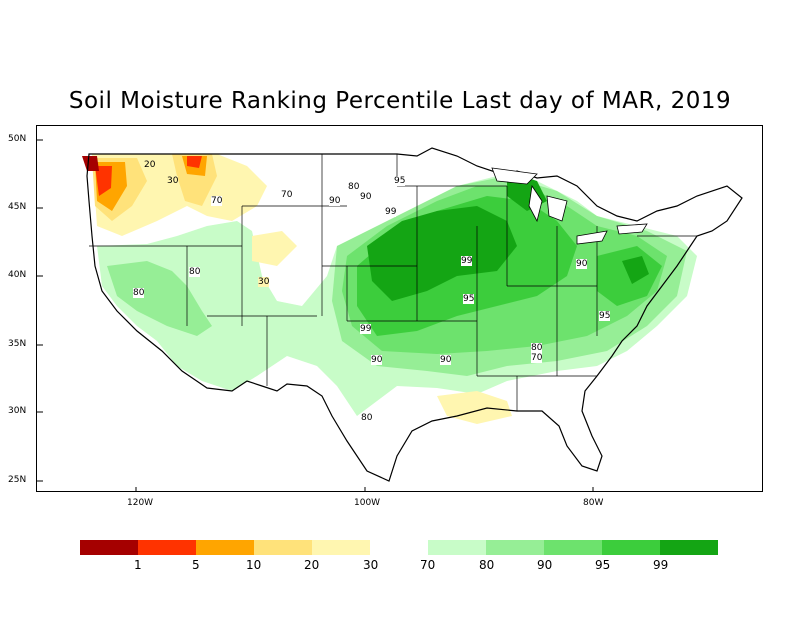 The height and width of the screenshot is (618, 800). Describe the element at coordinates (487, 565) in the screenshot. I see `legend-label-80: 80` at that location.